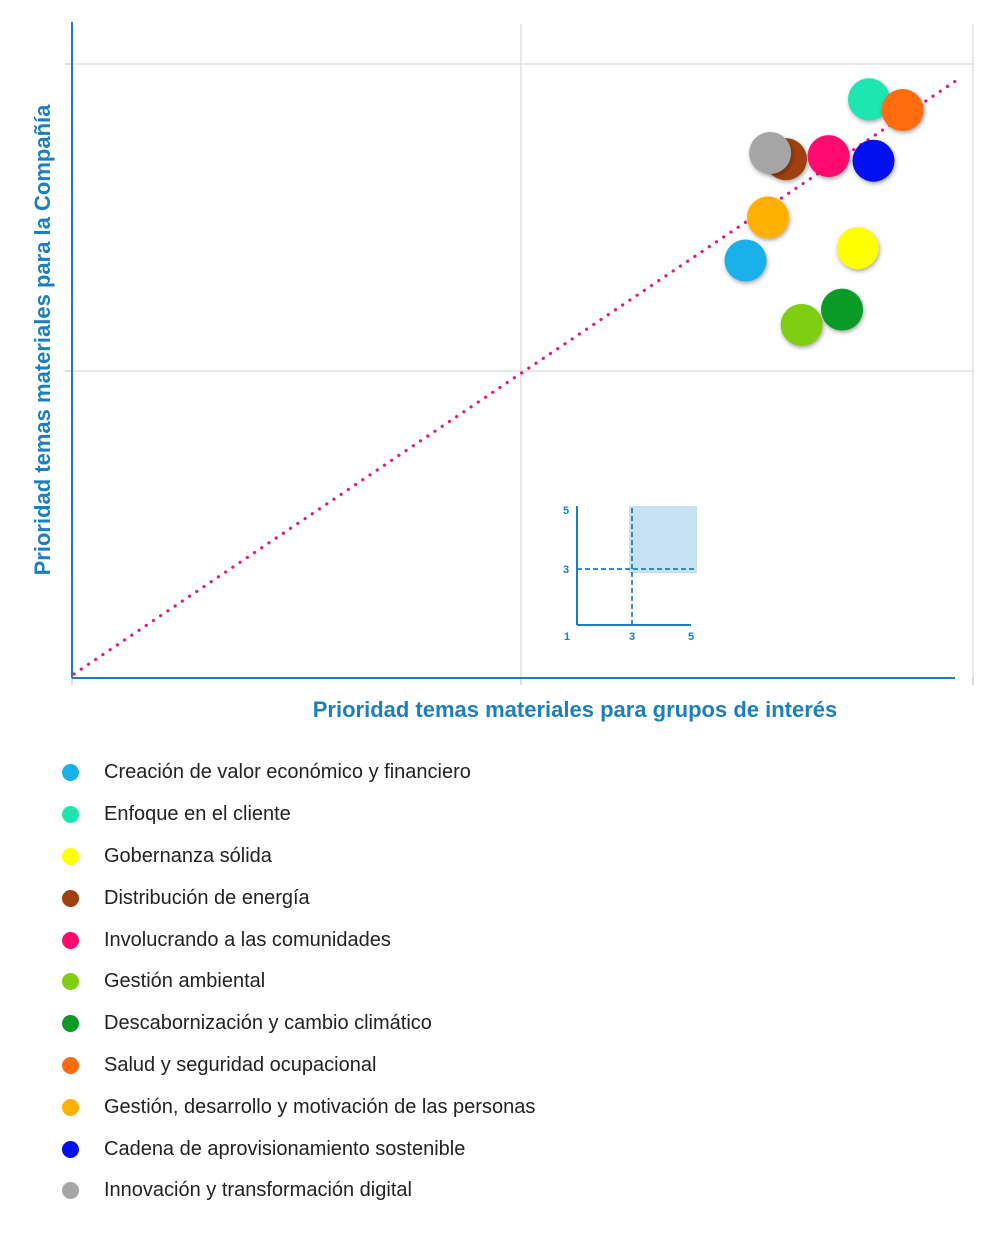  Describe the element at coordinates (287, 772) in the screenshot. I see `legend-label: Creación de valor económico y financiero` at that location.